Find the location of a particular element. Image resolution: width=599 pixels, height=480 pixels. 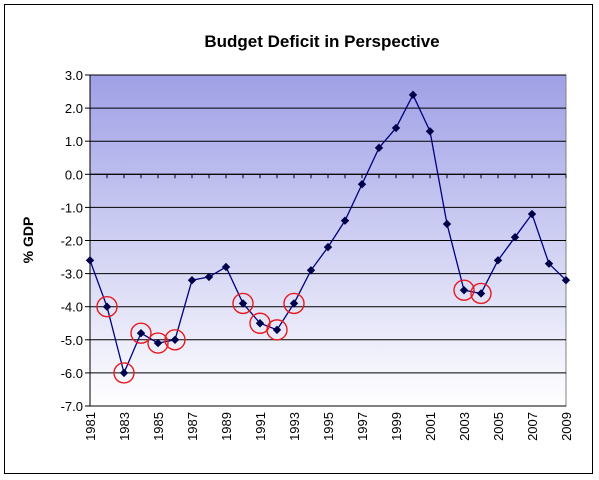

y-tick-label: -6.0 is located at coordinates (72, 373).